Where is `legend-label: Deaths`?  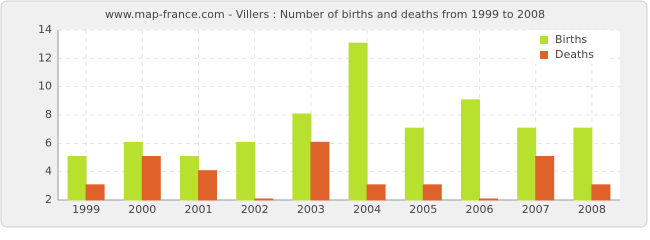 legend-label: Deaths is located at coordinates (574, 54).